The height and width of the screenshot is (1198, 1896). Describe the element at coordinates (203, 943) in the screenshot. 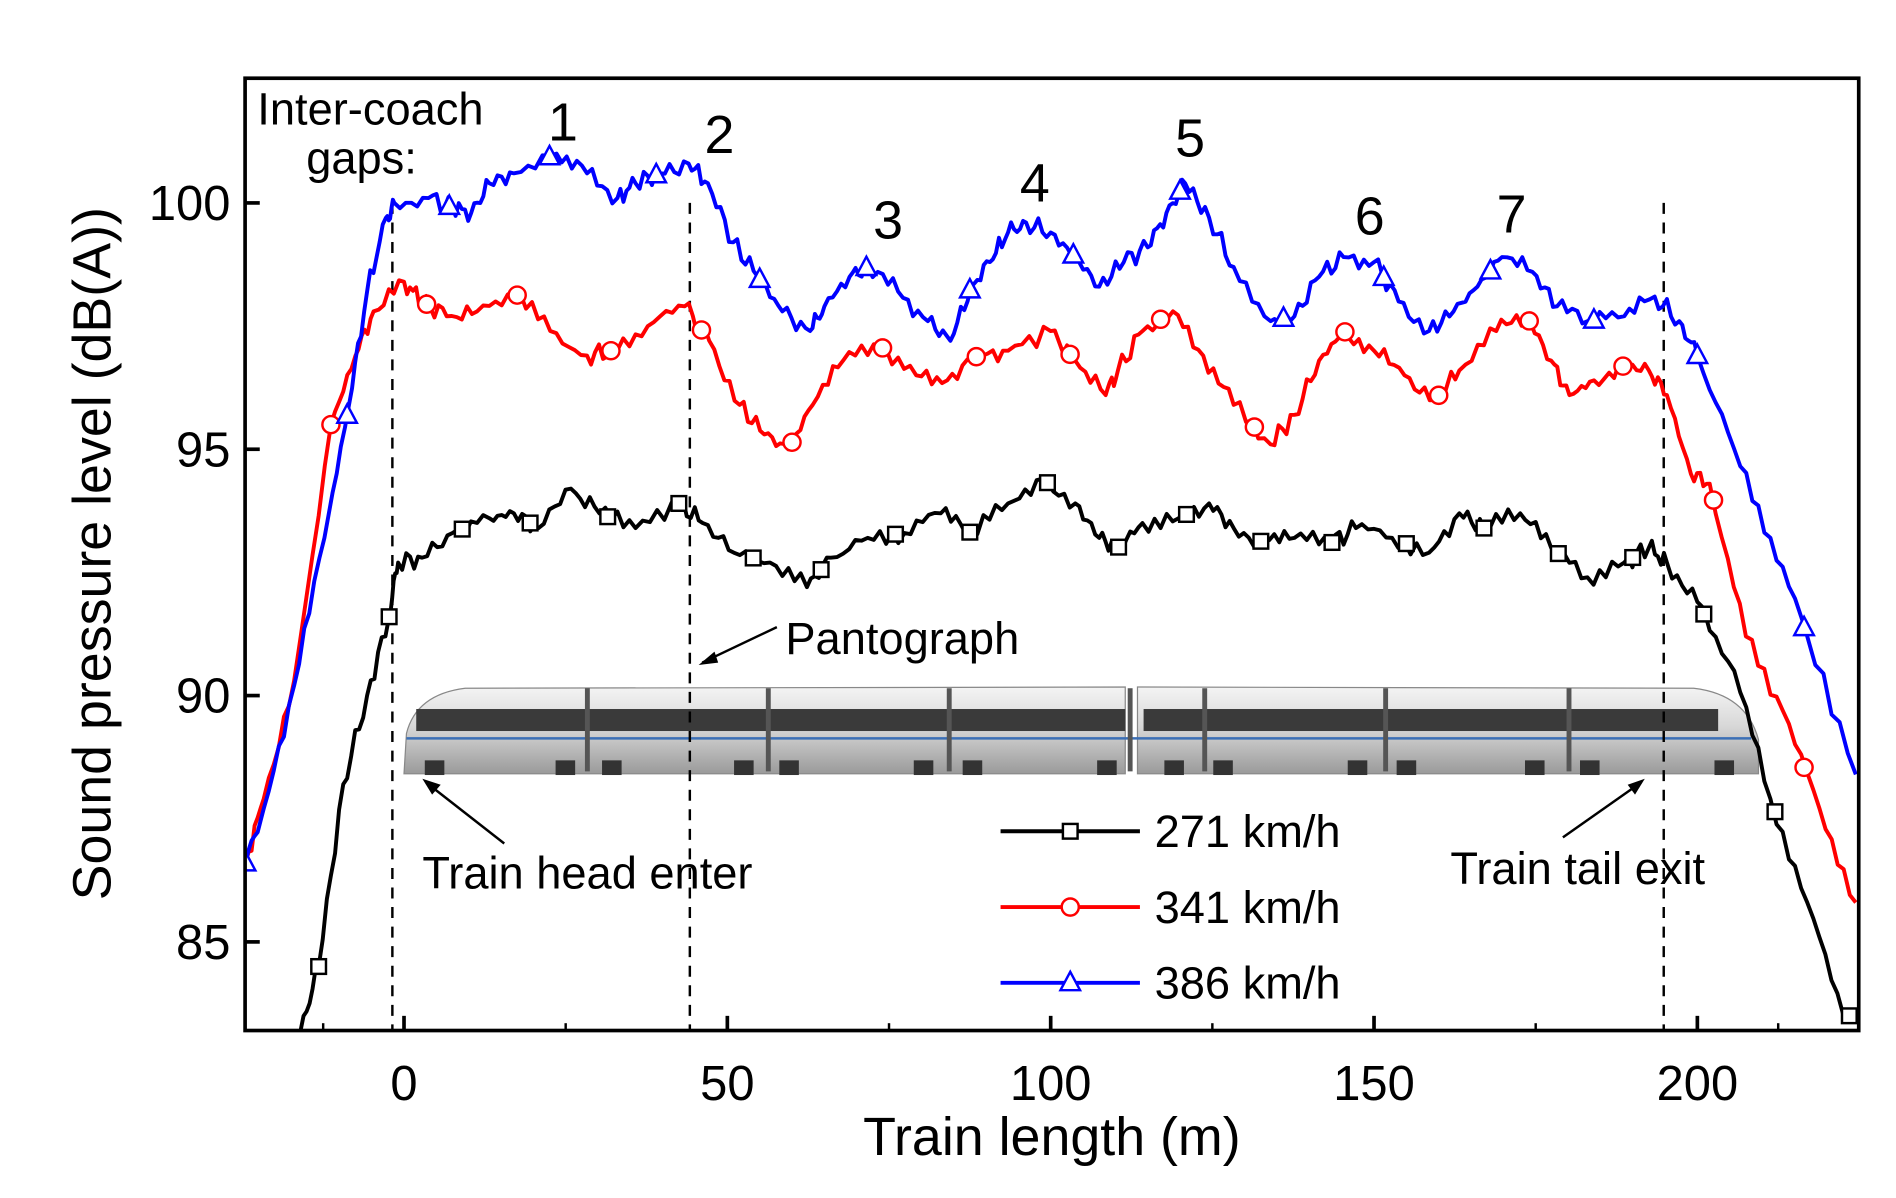

I see `y-tick-label: 85` at that location.